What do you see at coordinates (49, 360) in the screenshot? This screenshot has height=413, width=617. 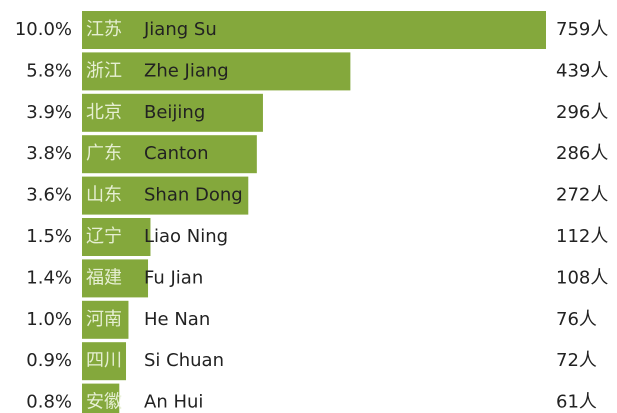 I see `share-label: 0.9%` at bounding box center [49, 360].